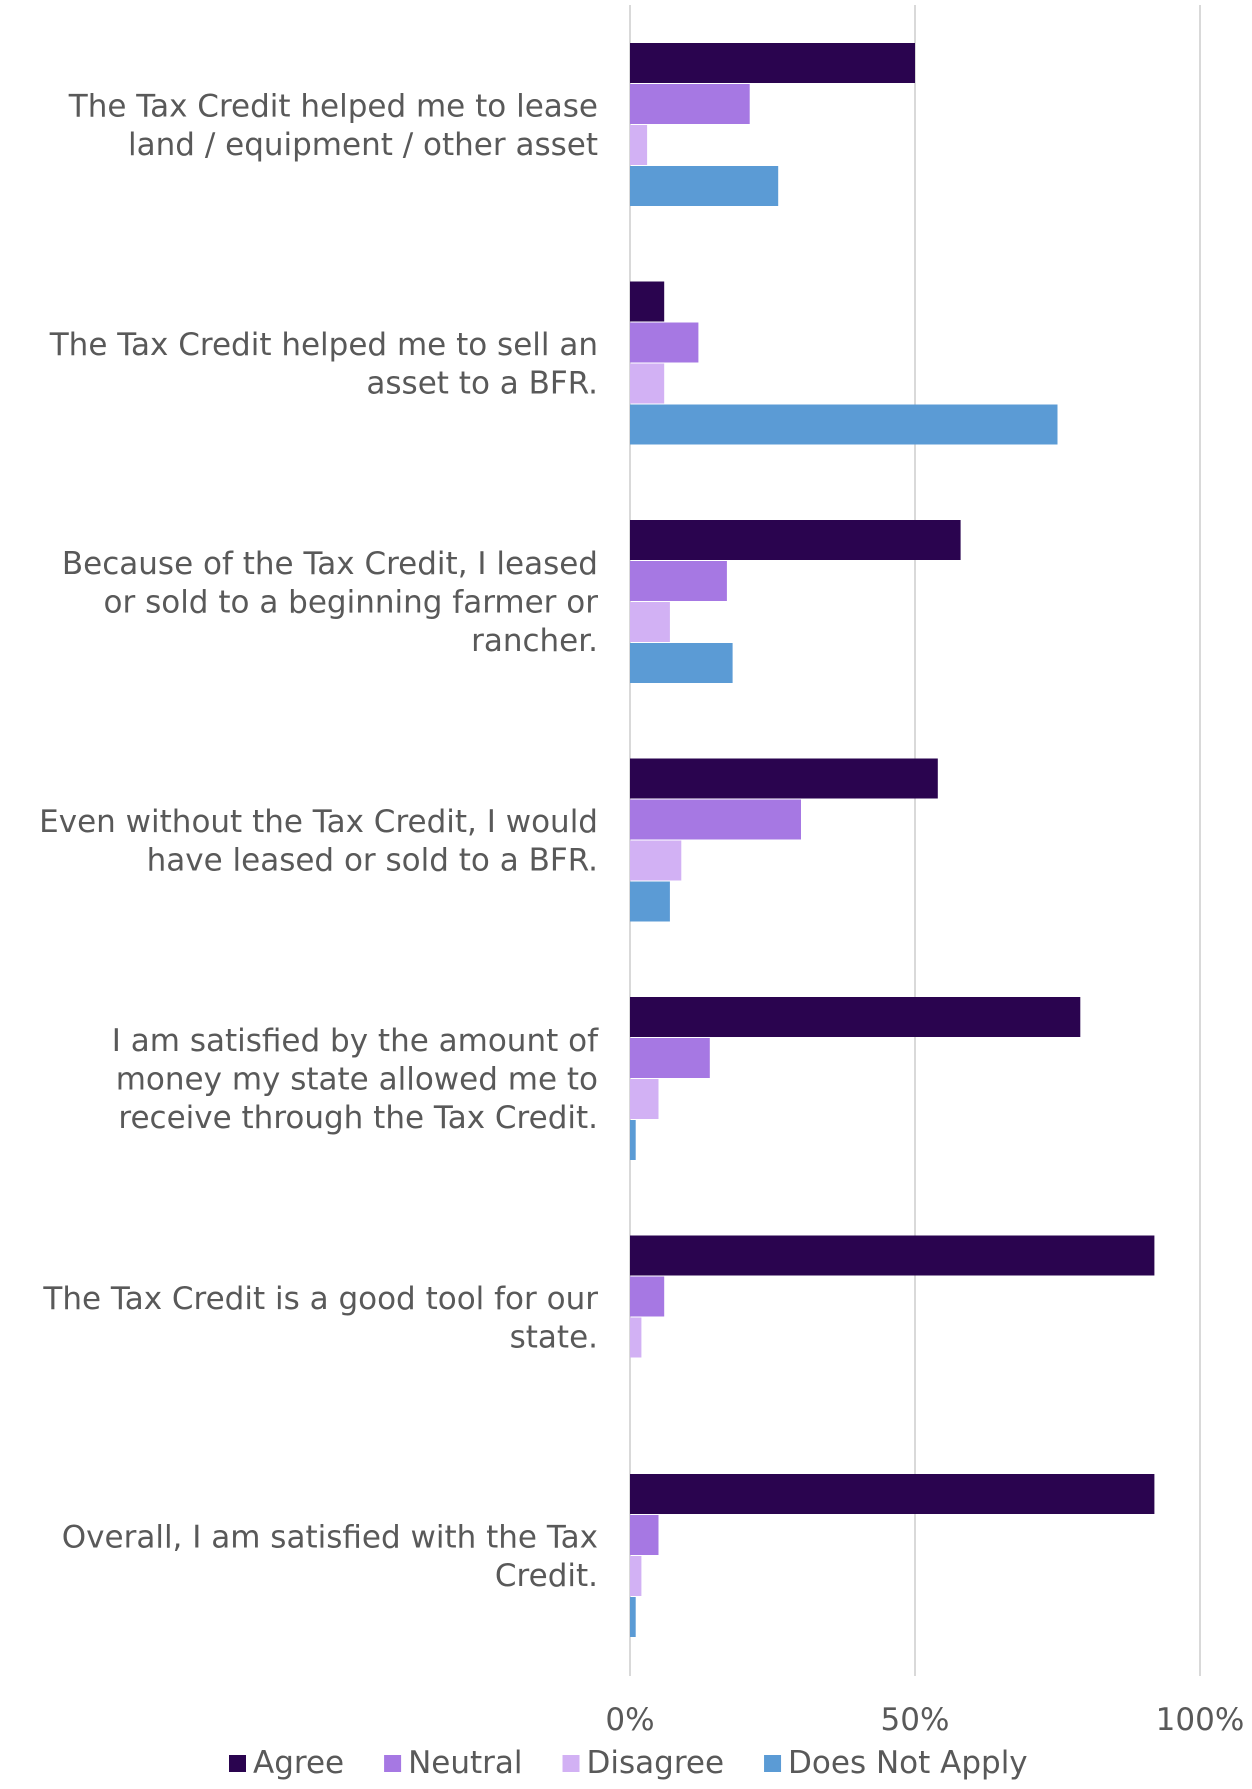 The image size is (1252, 1789). What do you see at coordinates (629, 1720) in the screenshot?
I see `x-tick-label-0: 0%` at bounding box center [629, 1720].